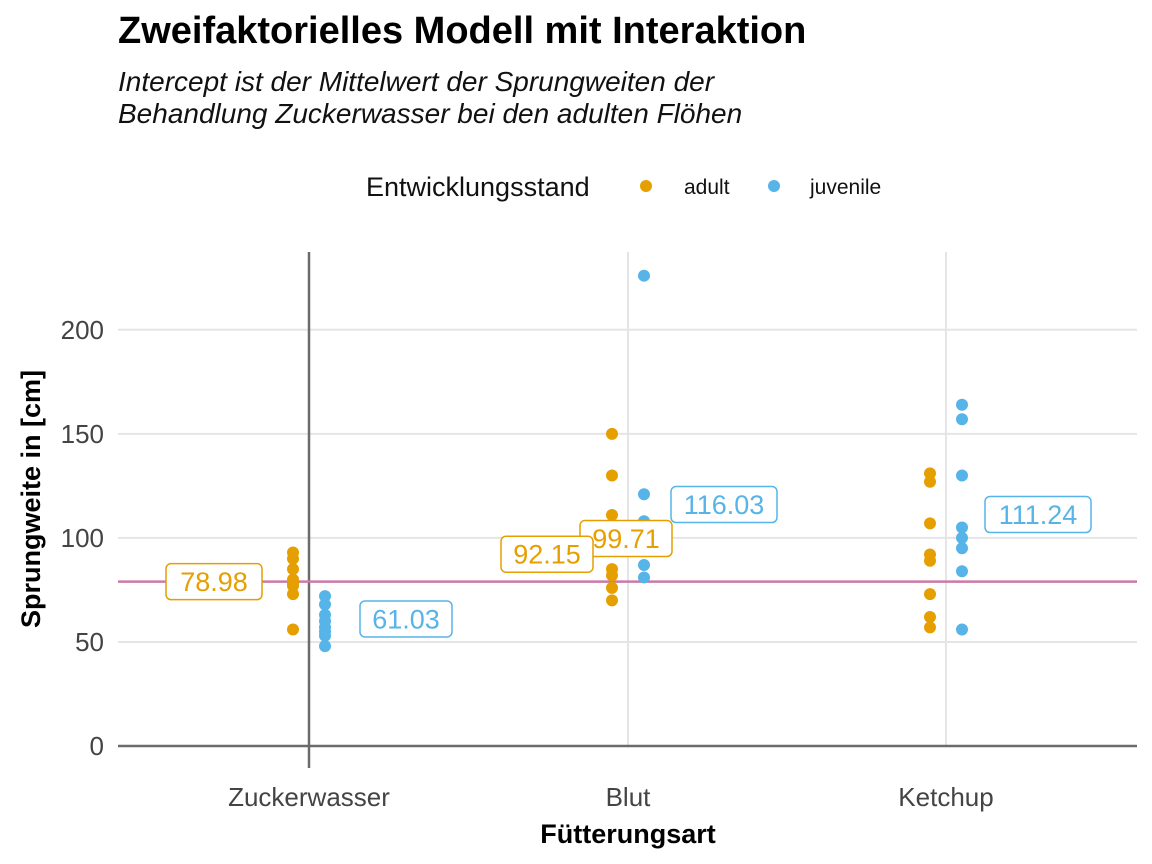  What do you see at coordinates (626, 539) in the screenshot?
I see `mean-label-adult-blut: 99.71` at bounding box center [626, 539].